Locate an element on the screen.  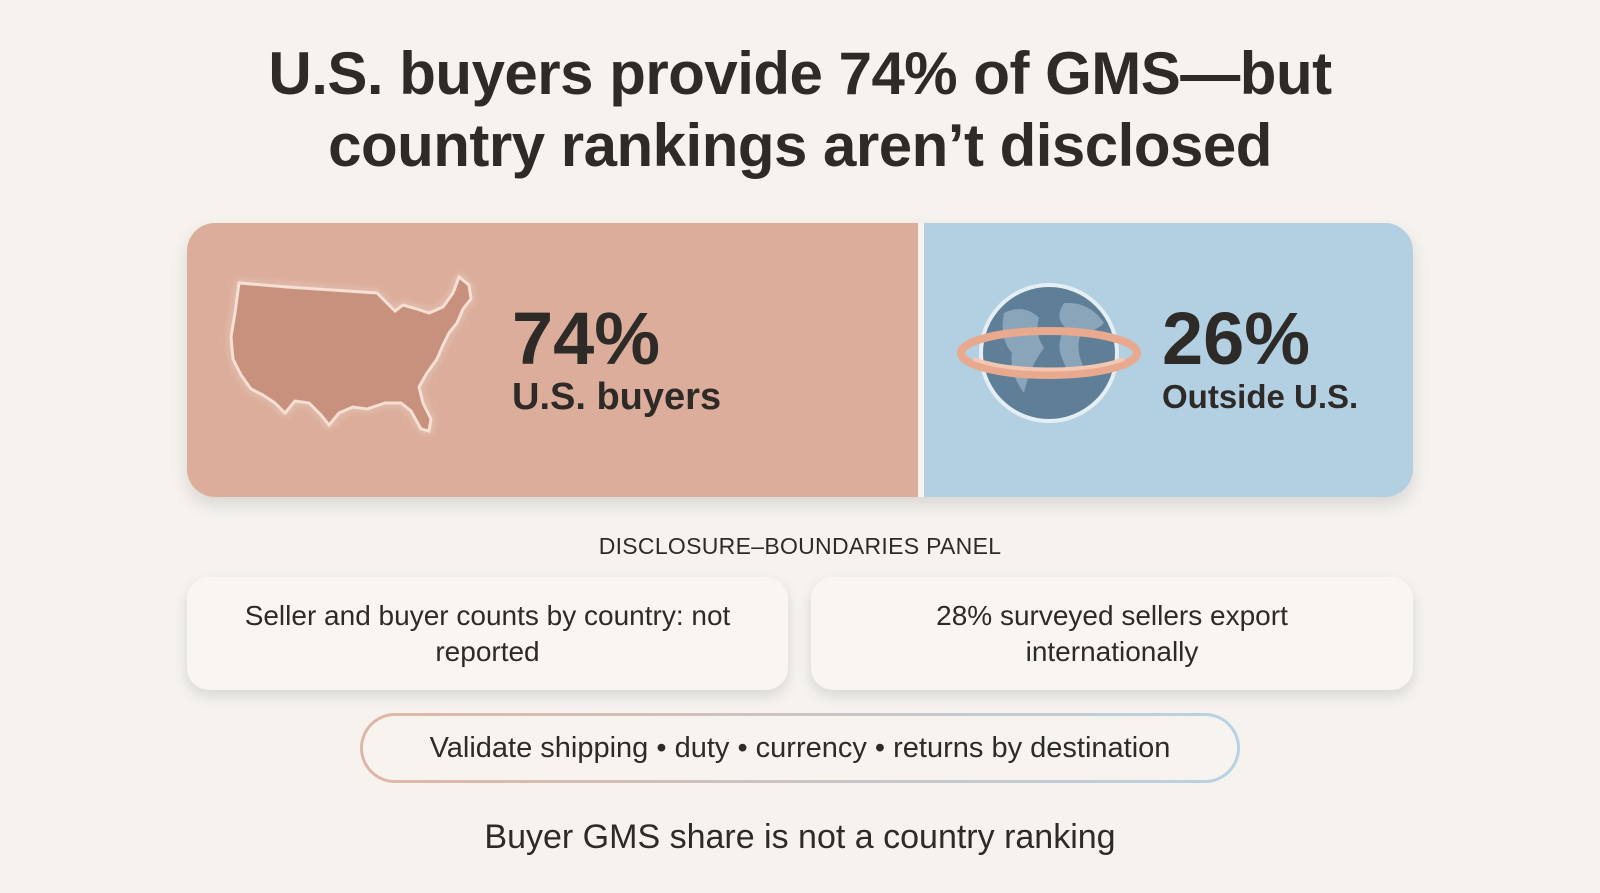
outside-half: 26% Outside U.S. is located at coordinates (1168, 360).